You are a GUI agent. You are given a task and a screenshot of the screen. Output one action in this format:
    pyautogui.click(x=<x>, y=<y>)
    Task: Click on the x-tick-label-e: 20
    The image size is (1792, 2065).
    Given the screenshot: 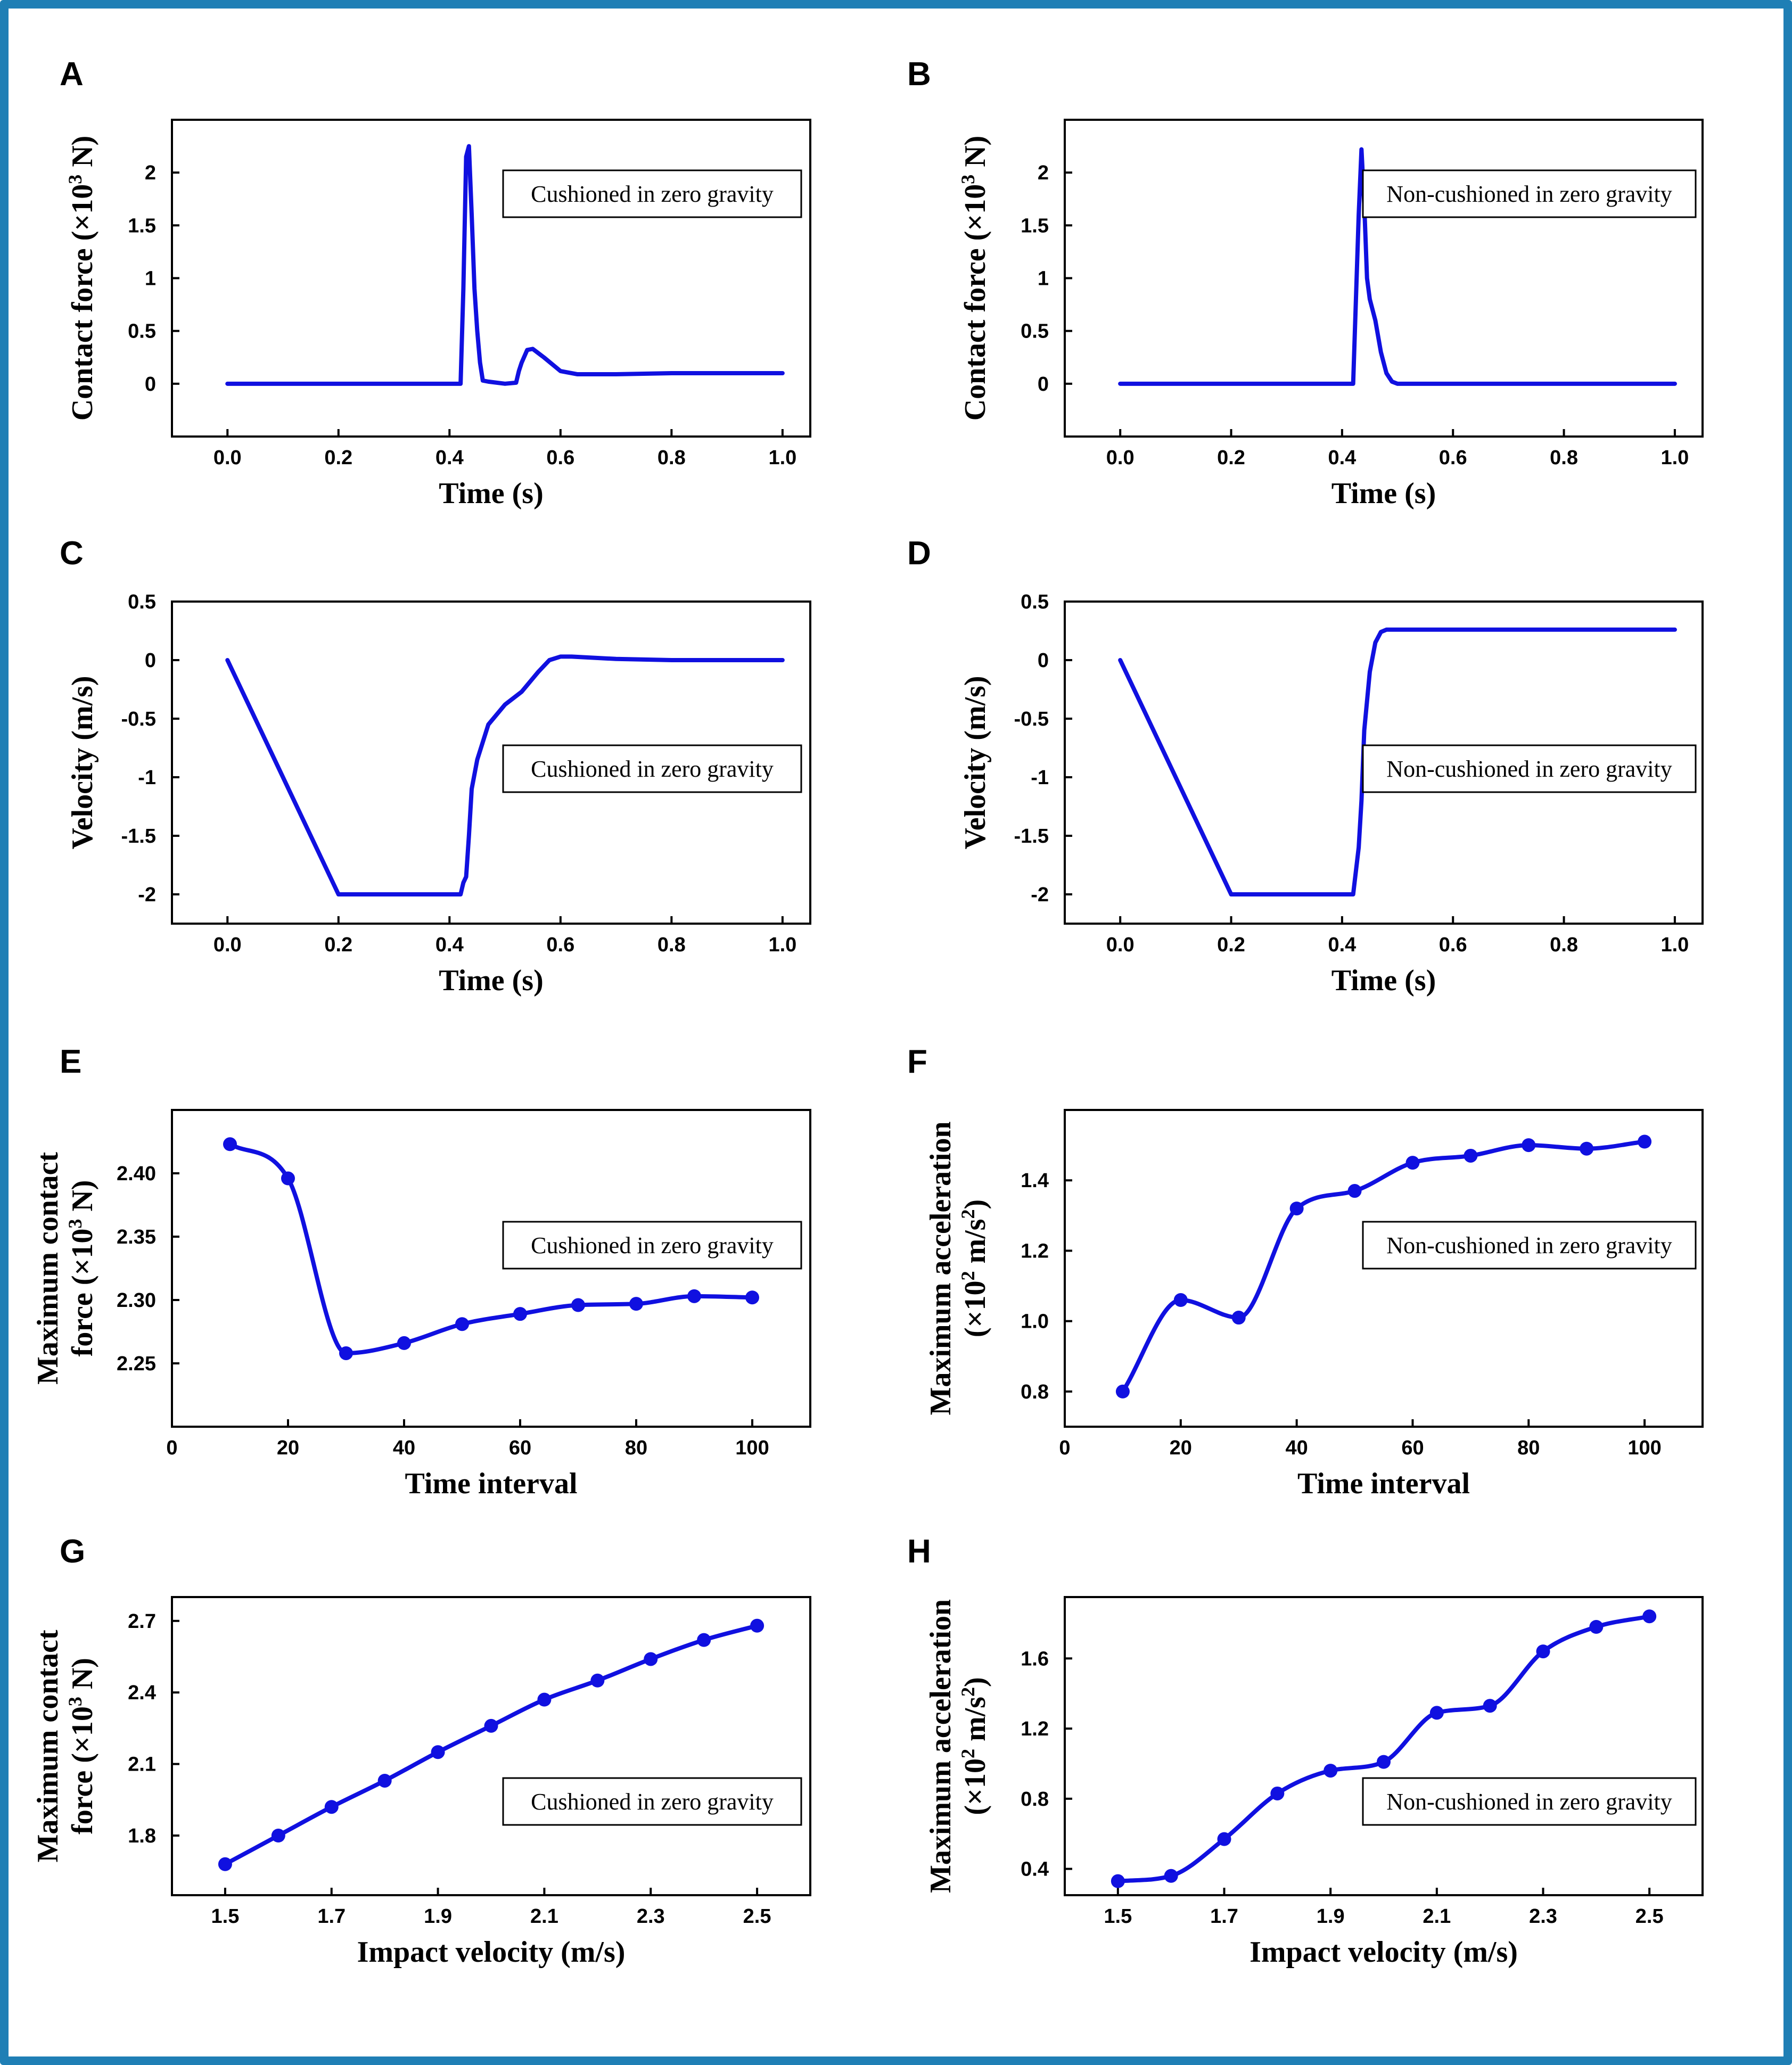 What is the action you would take?
    pyautogui.click(x=288, y=1448)
    